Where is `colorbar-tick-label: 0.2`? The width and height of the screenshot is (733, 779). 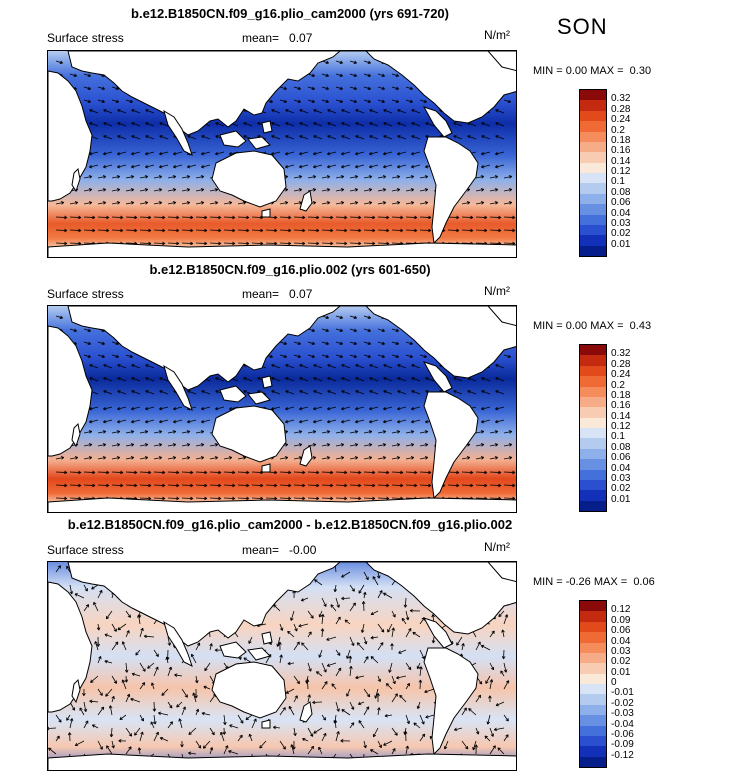 colorbar-tick-label: 0.2 is located at coordinates (618, 130).